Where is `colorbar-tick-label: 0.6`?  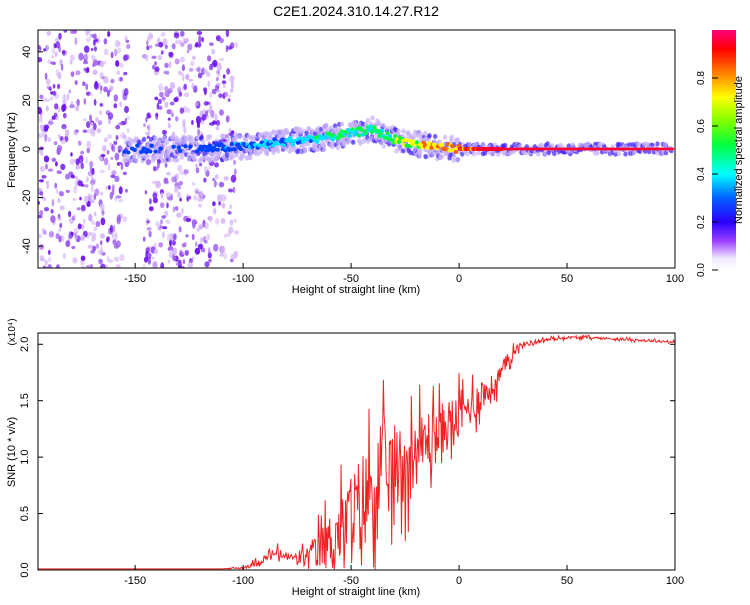
colorbar-tick-label: 0.6 is located at coordinates (701, 126).